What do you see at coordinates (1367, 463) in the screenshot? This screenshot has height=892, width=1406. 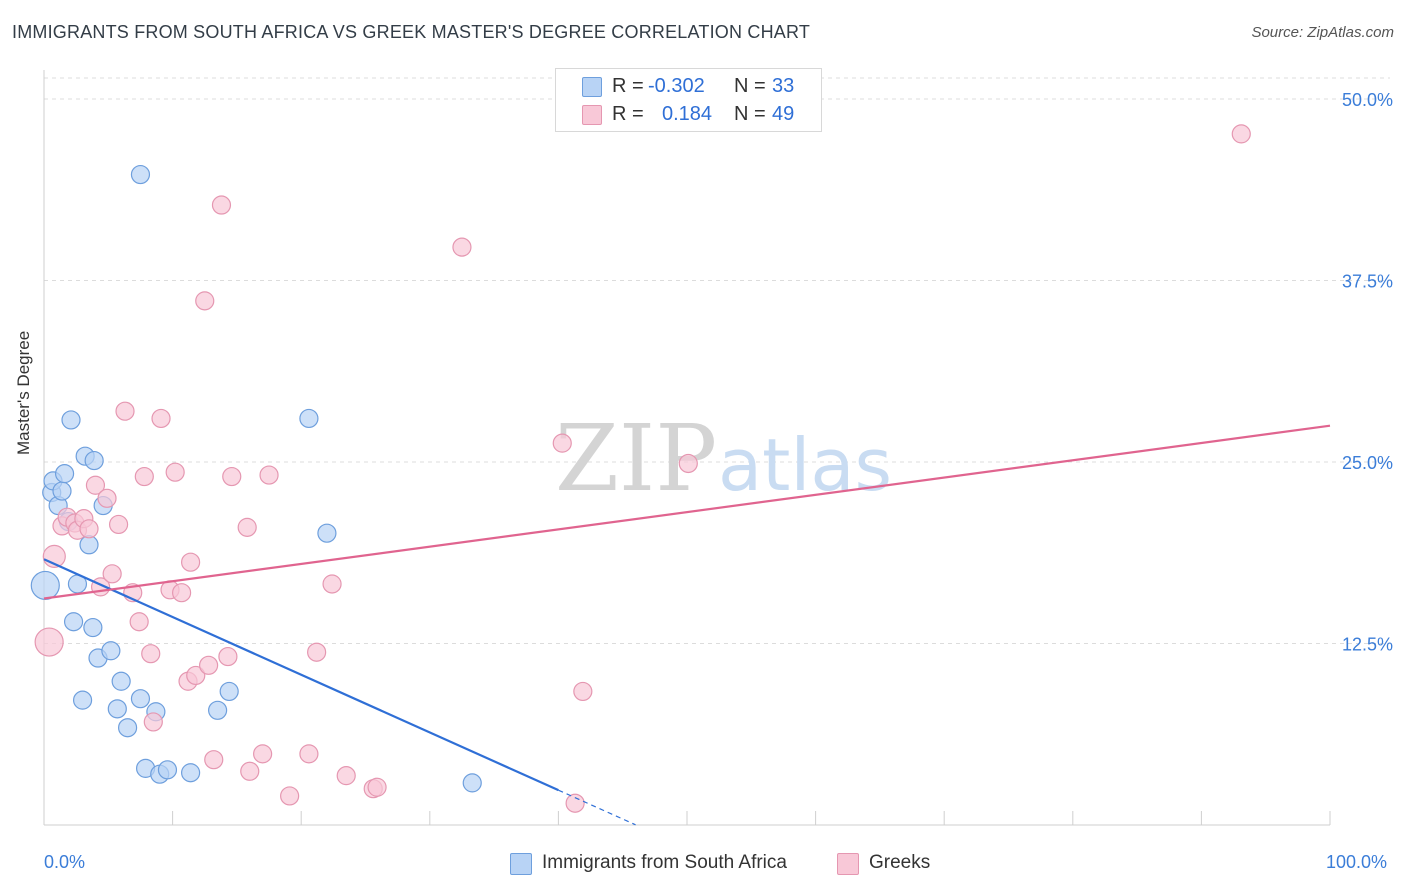 I see `y-tick-label: 25.0%` at bounding box center [1367, 463].